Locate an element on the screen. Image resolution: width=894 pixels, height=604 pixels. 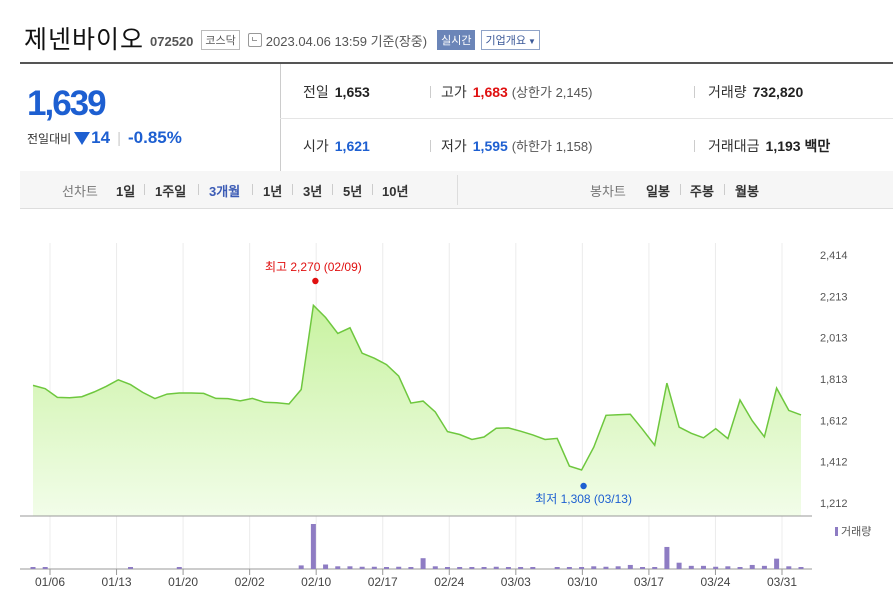
prev-close-label: 전일 is located at coordinates (316, 92).